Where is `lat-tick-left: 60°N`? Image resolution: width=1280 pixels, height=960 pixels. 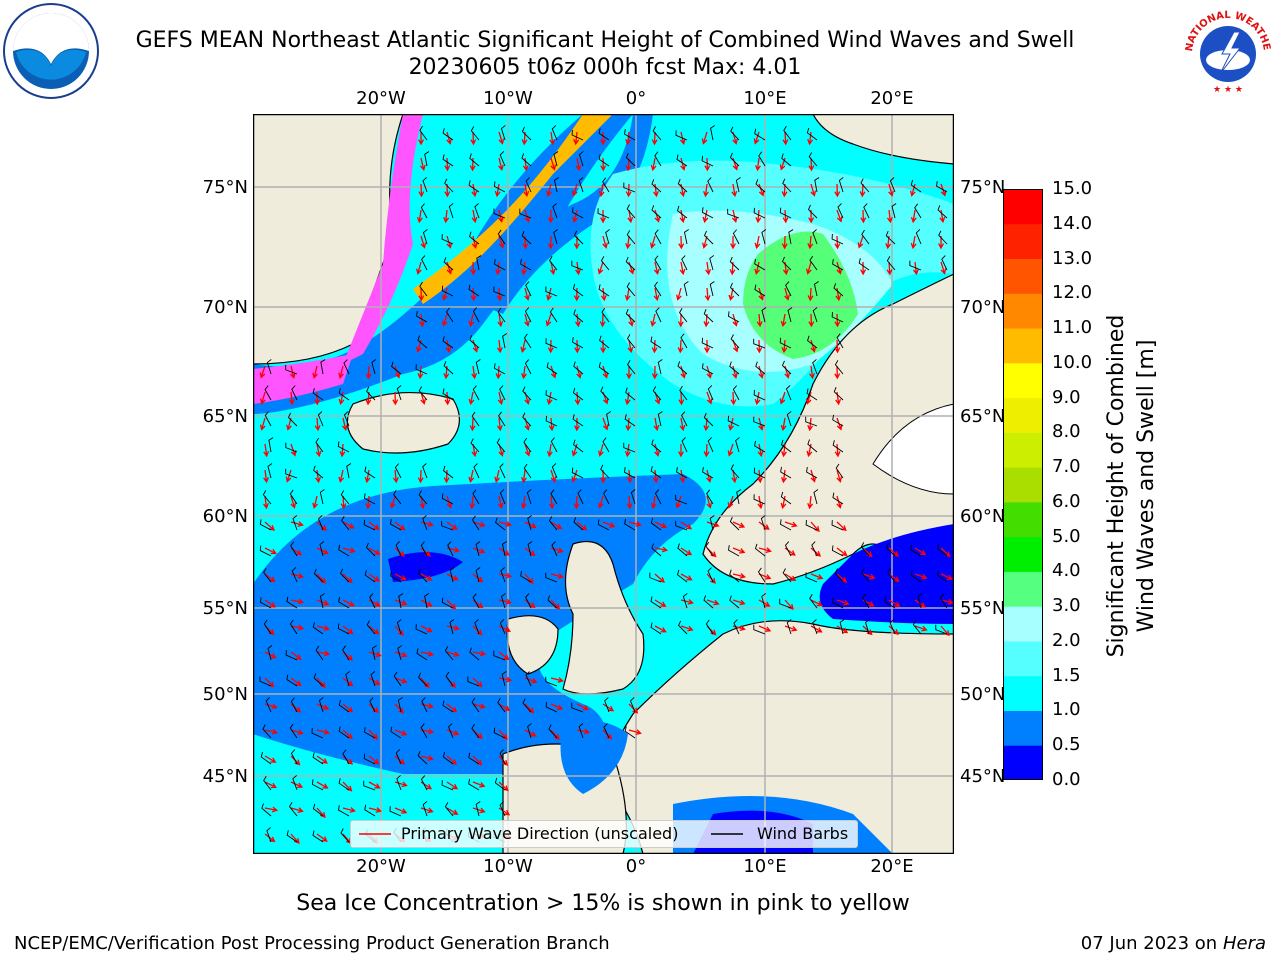 lat-tick-left: 60°N is located at coordinates (225, 516).